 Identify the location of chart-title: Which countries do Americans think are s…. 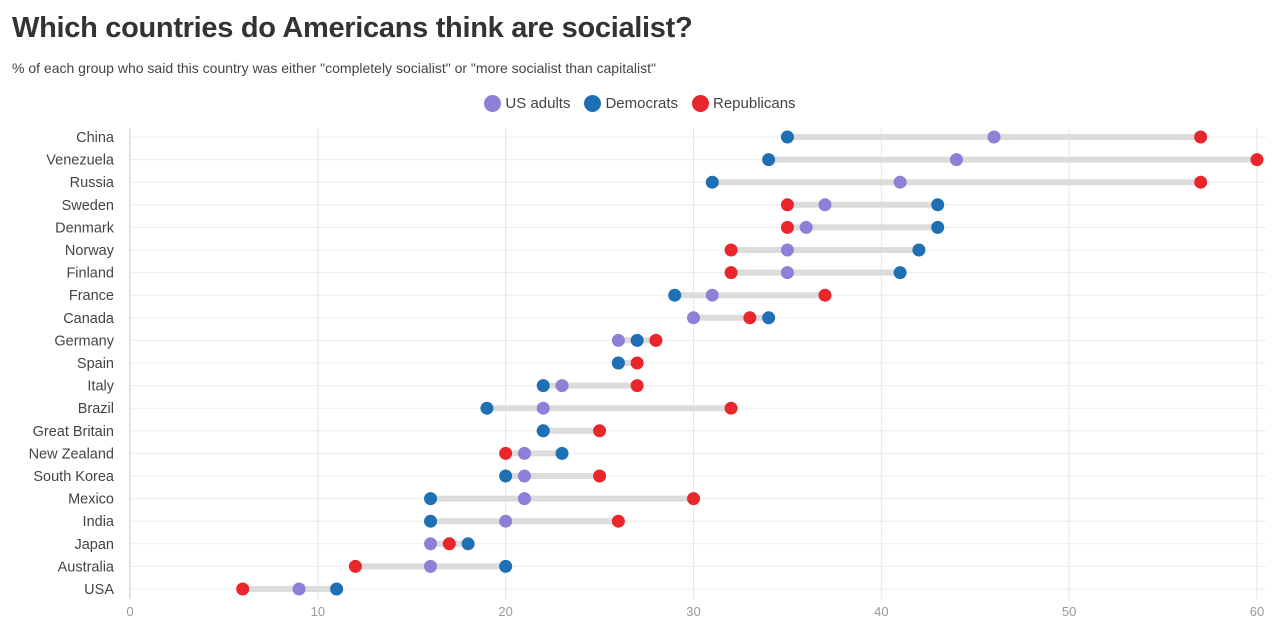
(352, 28).